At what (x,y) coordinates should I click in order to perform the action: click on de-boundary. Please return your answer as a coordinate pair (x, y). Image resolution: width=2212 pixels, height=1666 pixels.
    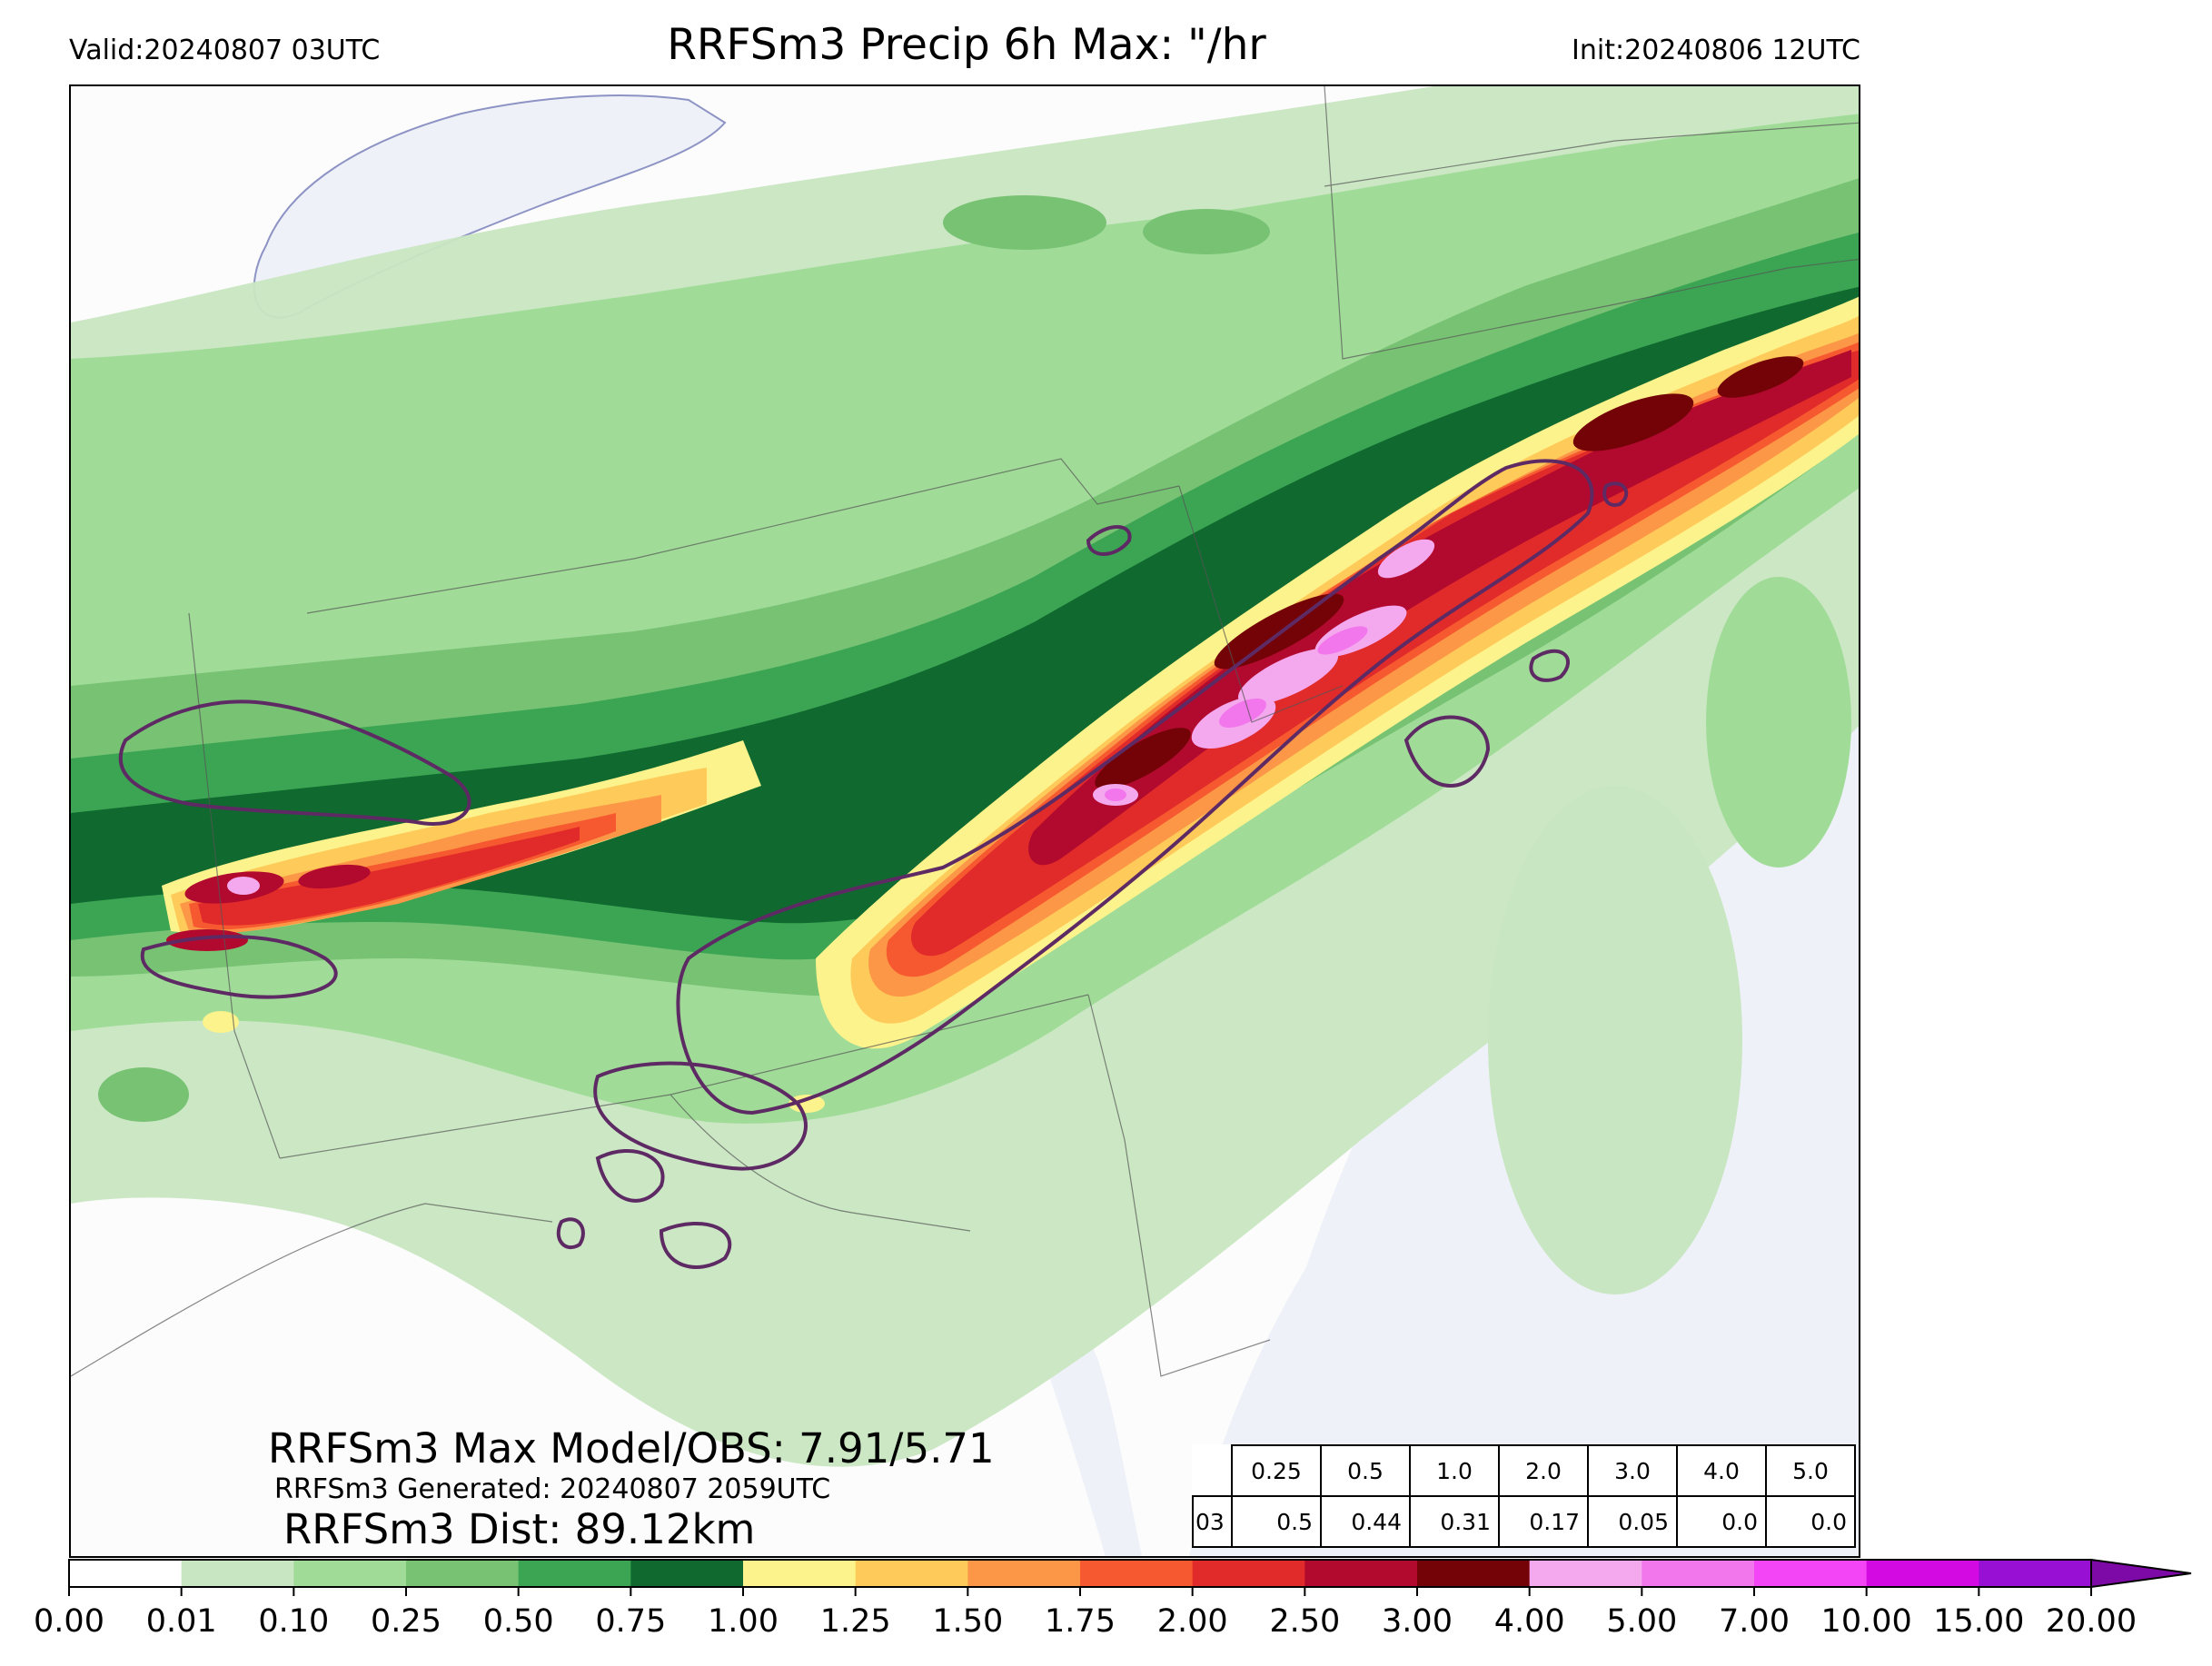
    Looking at the image, I should click on (1179, 1185).